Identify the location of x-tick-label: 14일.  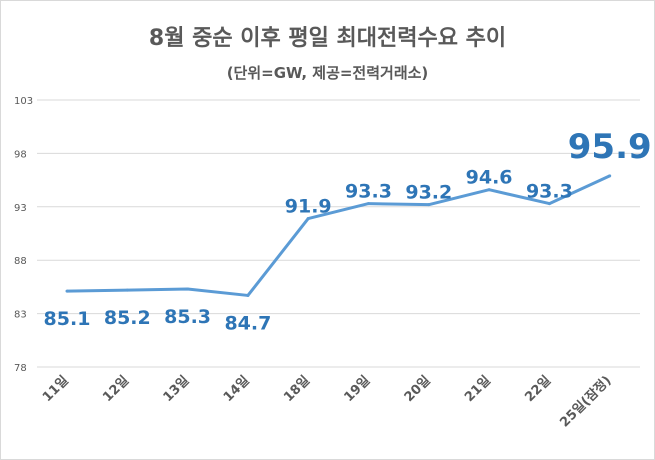
(237, 389).